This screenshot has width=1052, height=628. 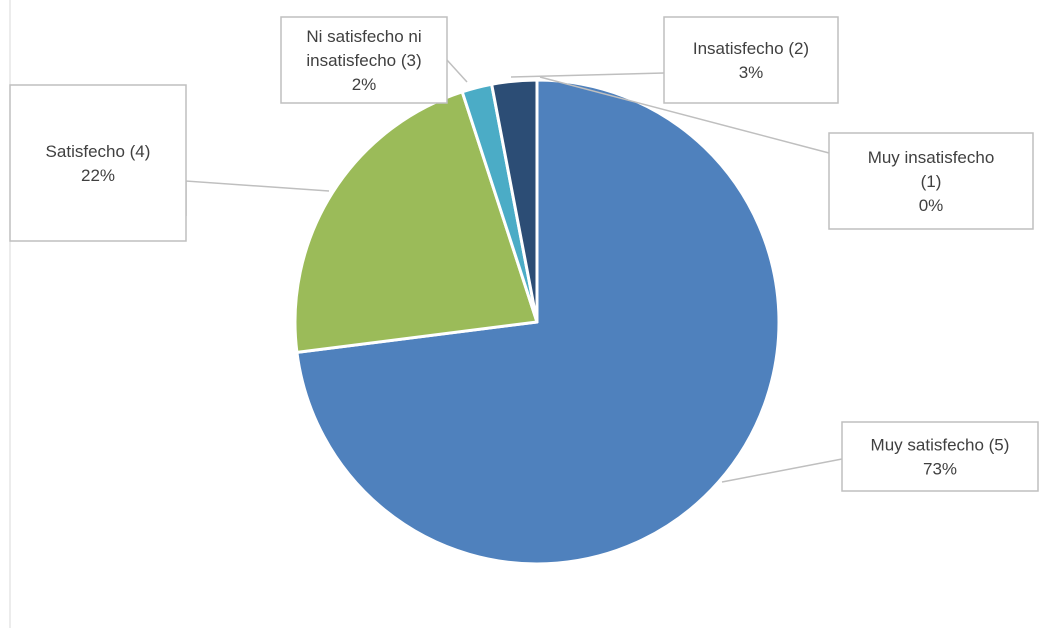 What do you see at coordinates (940, 445) in the screenshot?
I see `data-label-muy-satisfecho-category-1: Muy satisfecho (5)` at bounding box center [940, 445].